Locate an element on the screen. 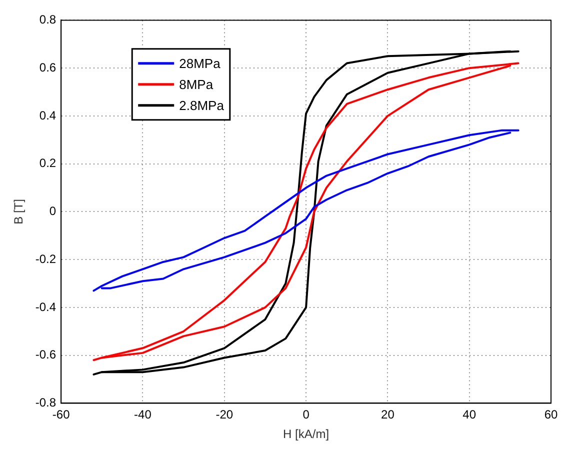 The width and height of the screenshot is (573, 450). y-tick-label: 0.2 is located at coordinates (47, 163).